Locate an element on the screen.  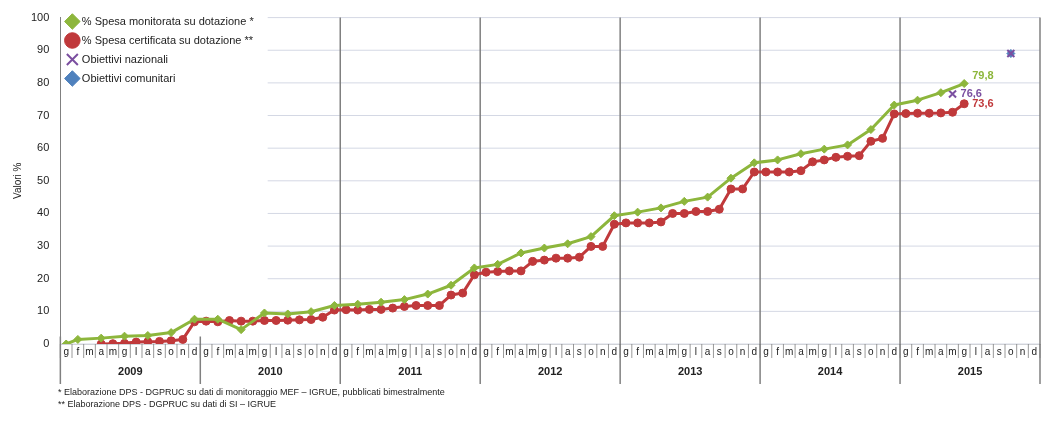
text: 2010 is located at coordinates (270, 371).